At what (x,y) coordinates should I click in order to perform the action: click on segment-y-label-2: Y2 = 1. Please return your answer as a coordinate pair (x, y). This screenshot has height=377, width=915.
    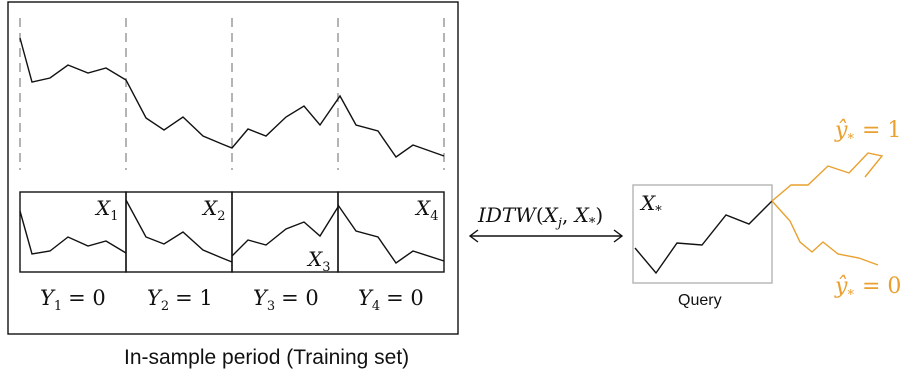
    Looking at the image, I should click on (180, 300).